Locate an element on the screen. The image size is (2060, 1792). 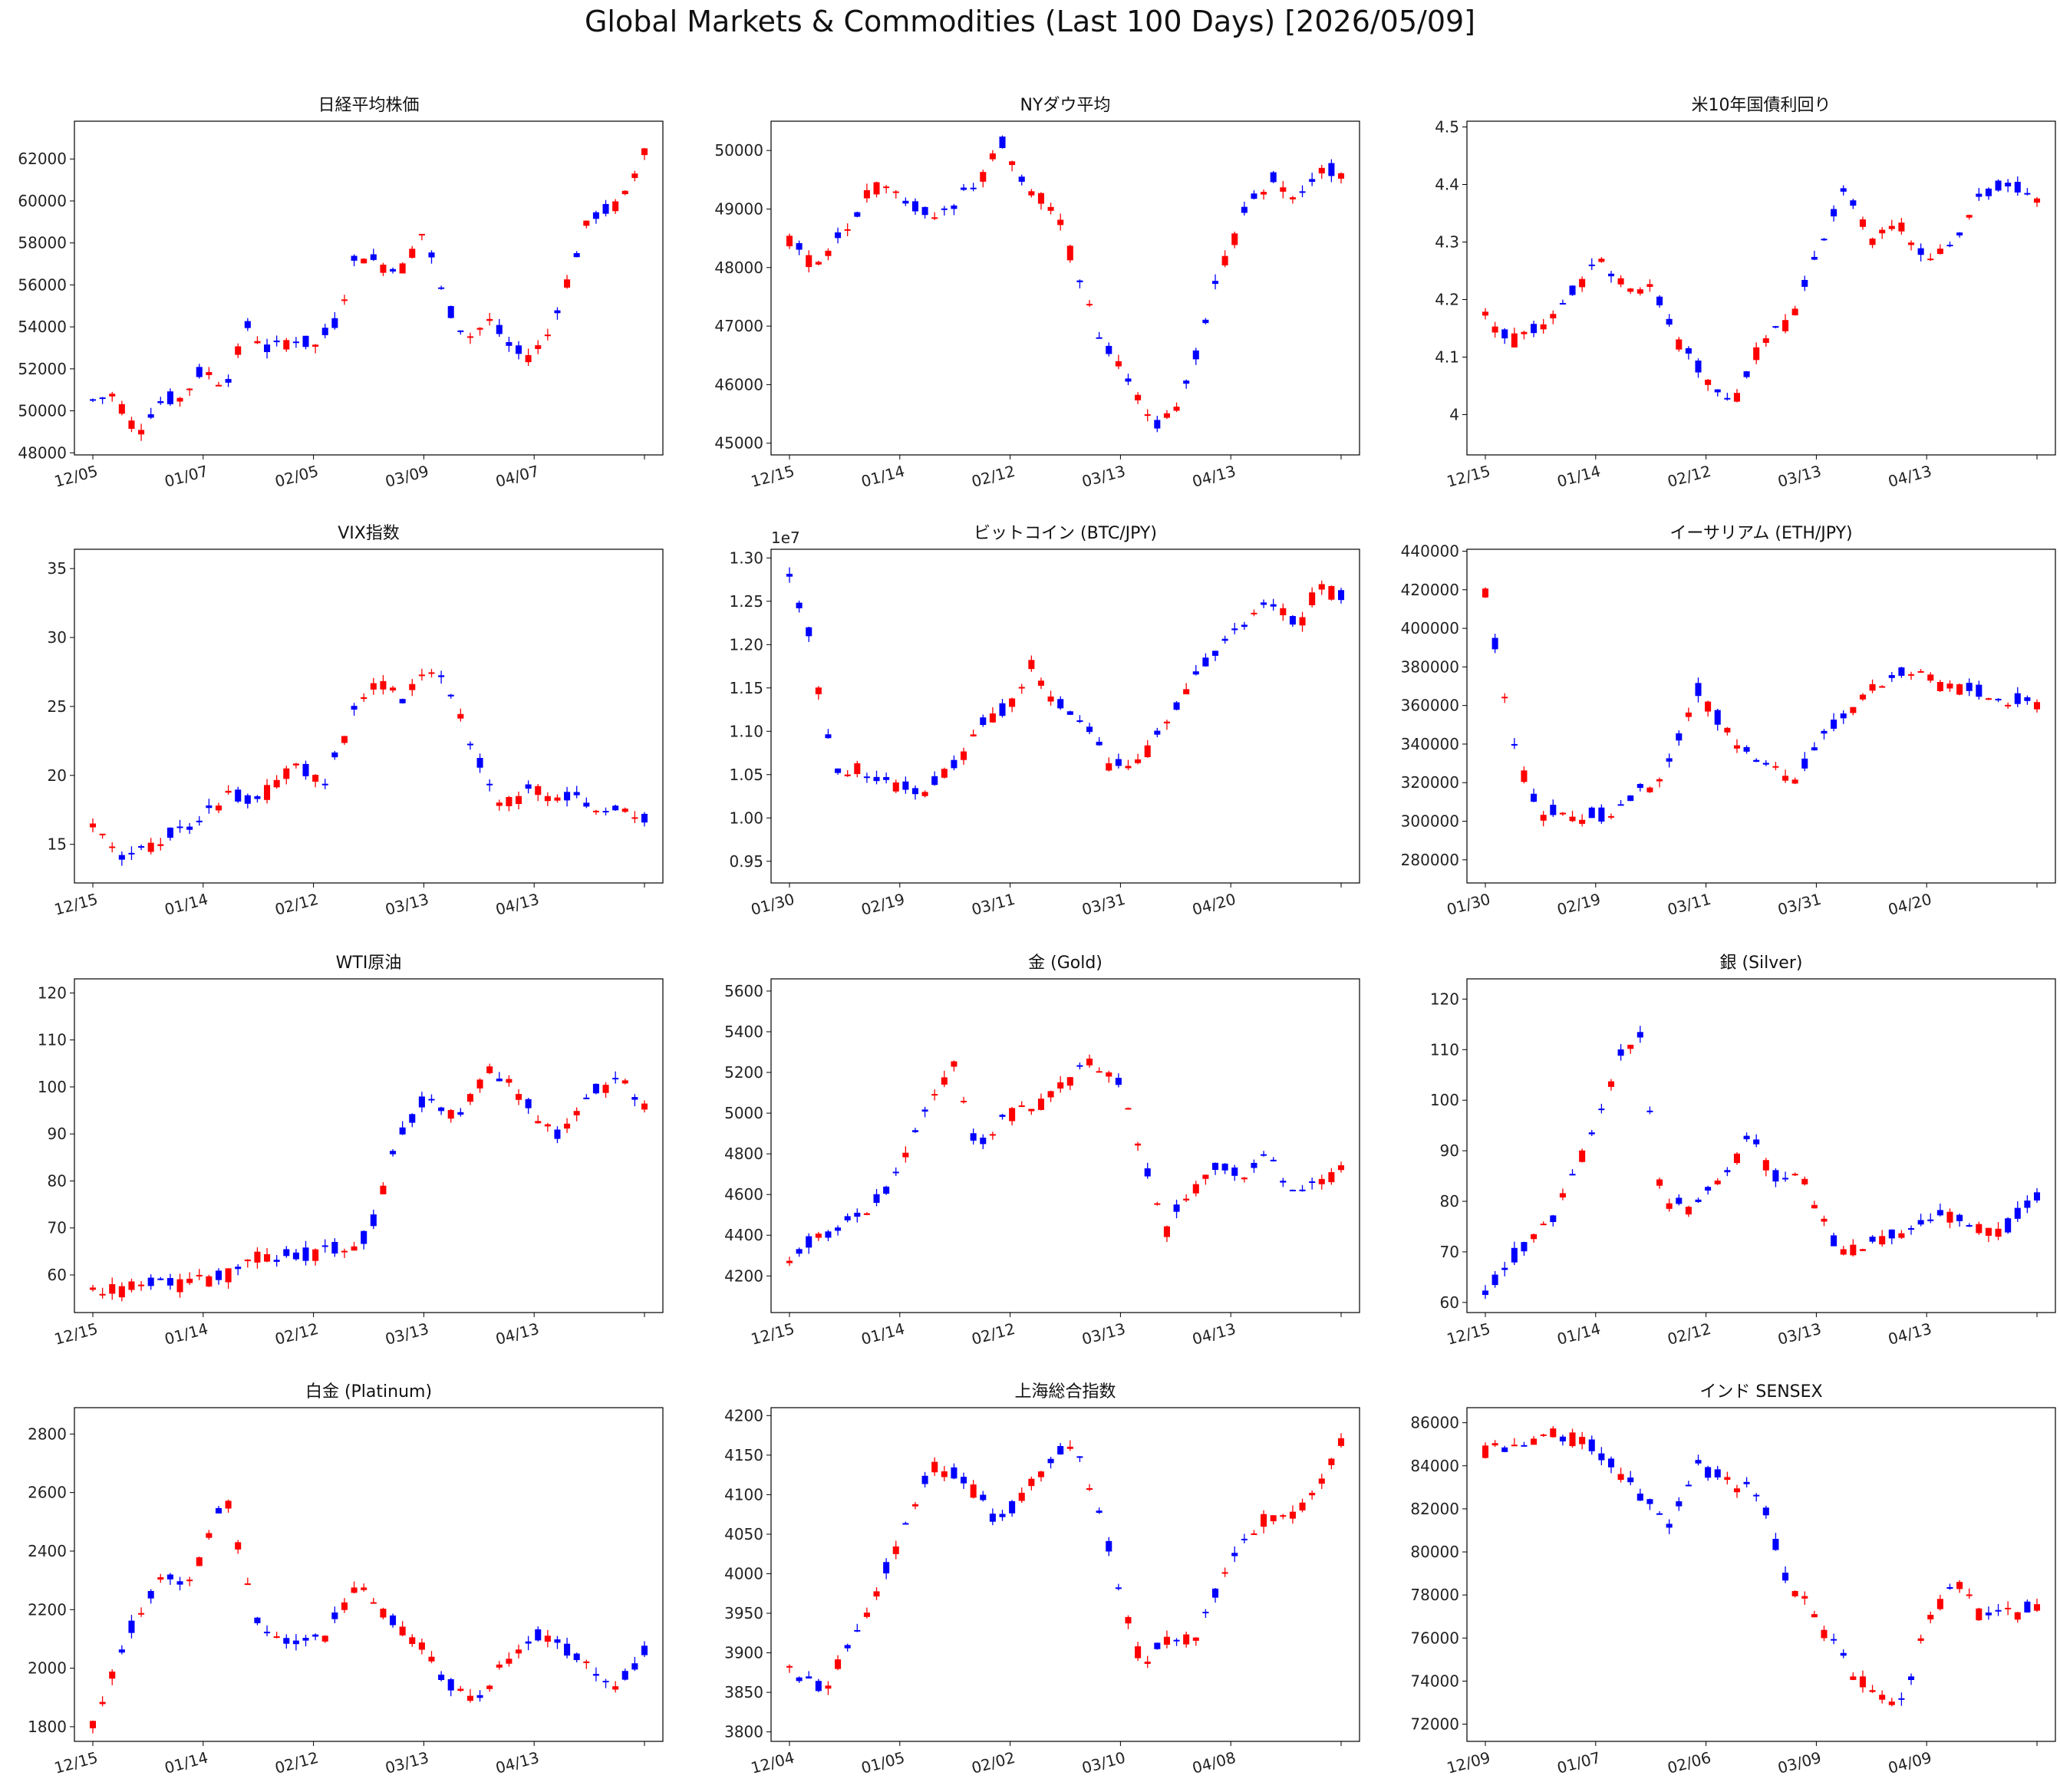
panel-title: NYダウ平均 is located at coordinates (1065, 105).